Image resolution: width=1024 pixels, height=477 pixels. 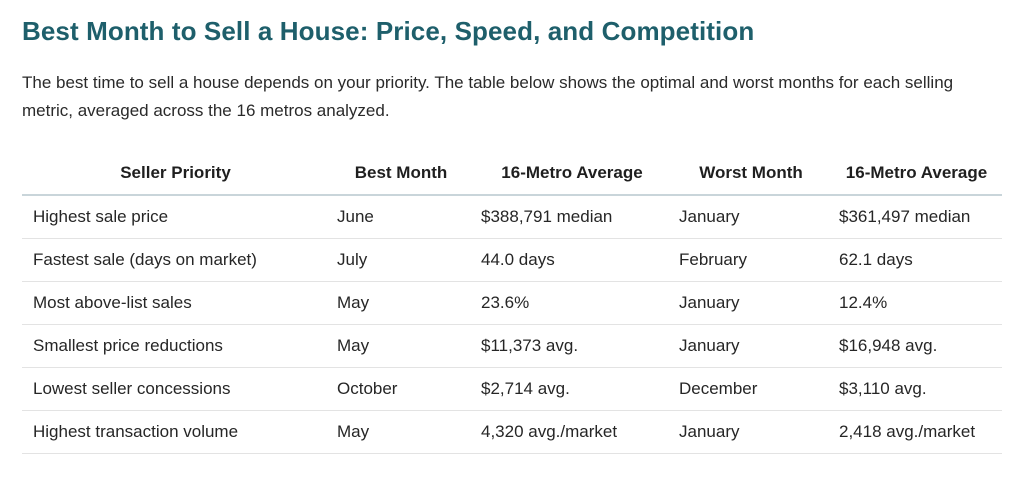 What do you see at coordinates (175, 217) in the screenshot?
I see `cell-seller-priority: Highest sale price` at bounding box center [175, 217].